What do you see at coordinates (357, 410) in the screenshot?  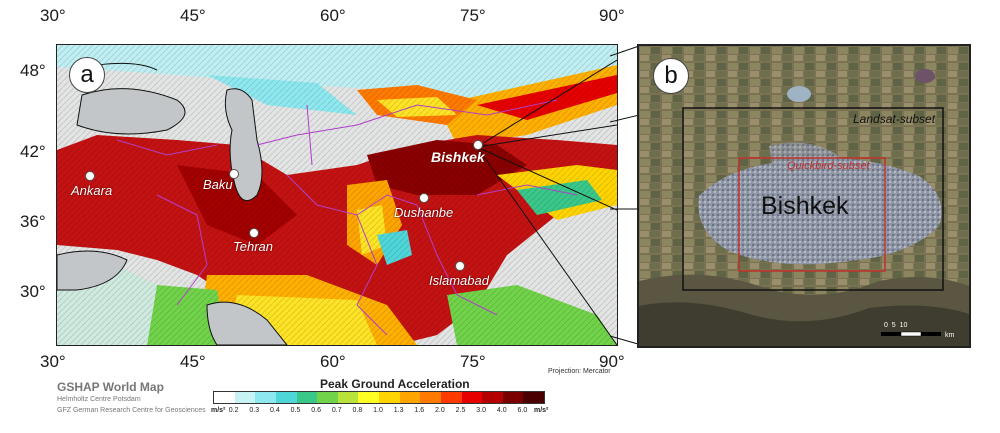 I see `legend-label: 0.8` at bounding box center [357, 410].